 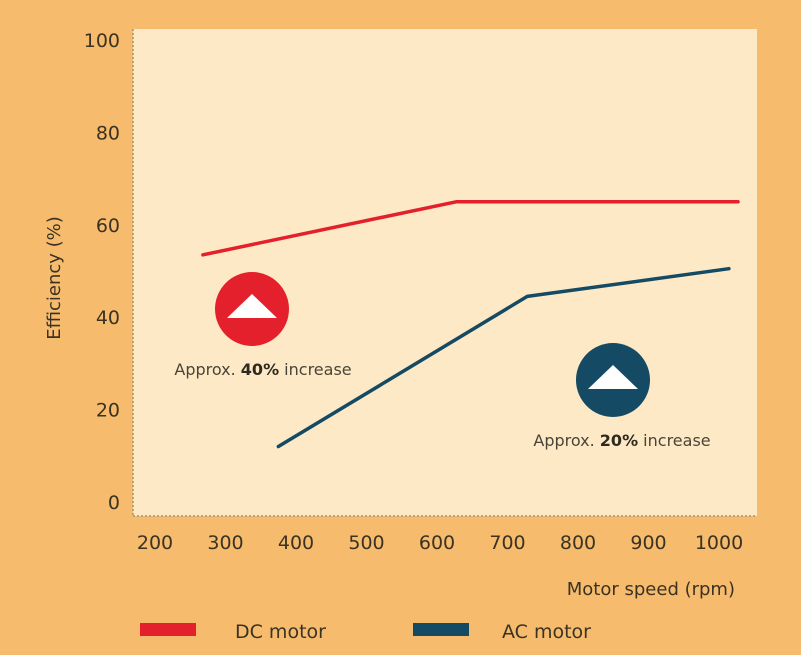 I want to click on y-axis-title: Efficiency (%), so click(x=54, y=278).